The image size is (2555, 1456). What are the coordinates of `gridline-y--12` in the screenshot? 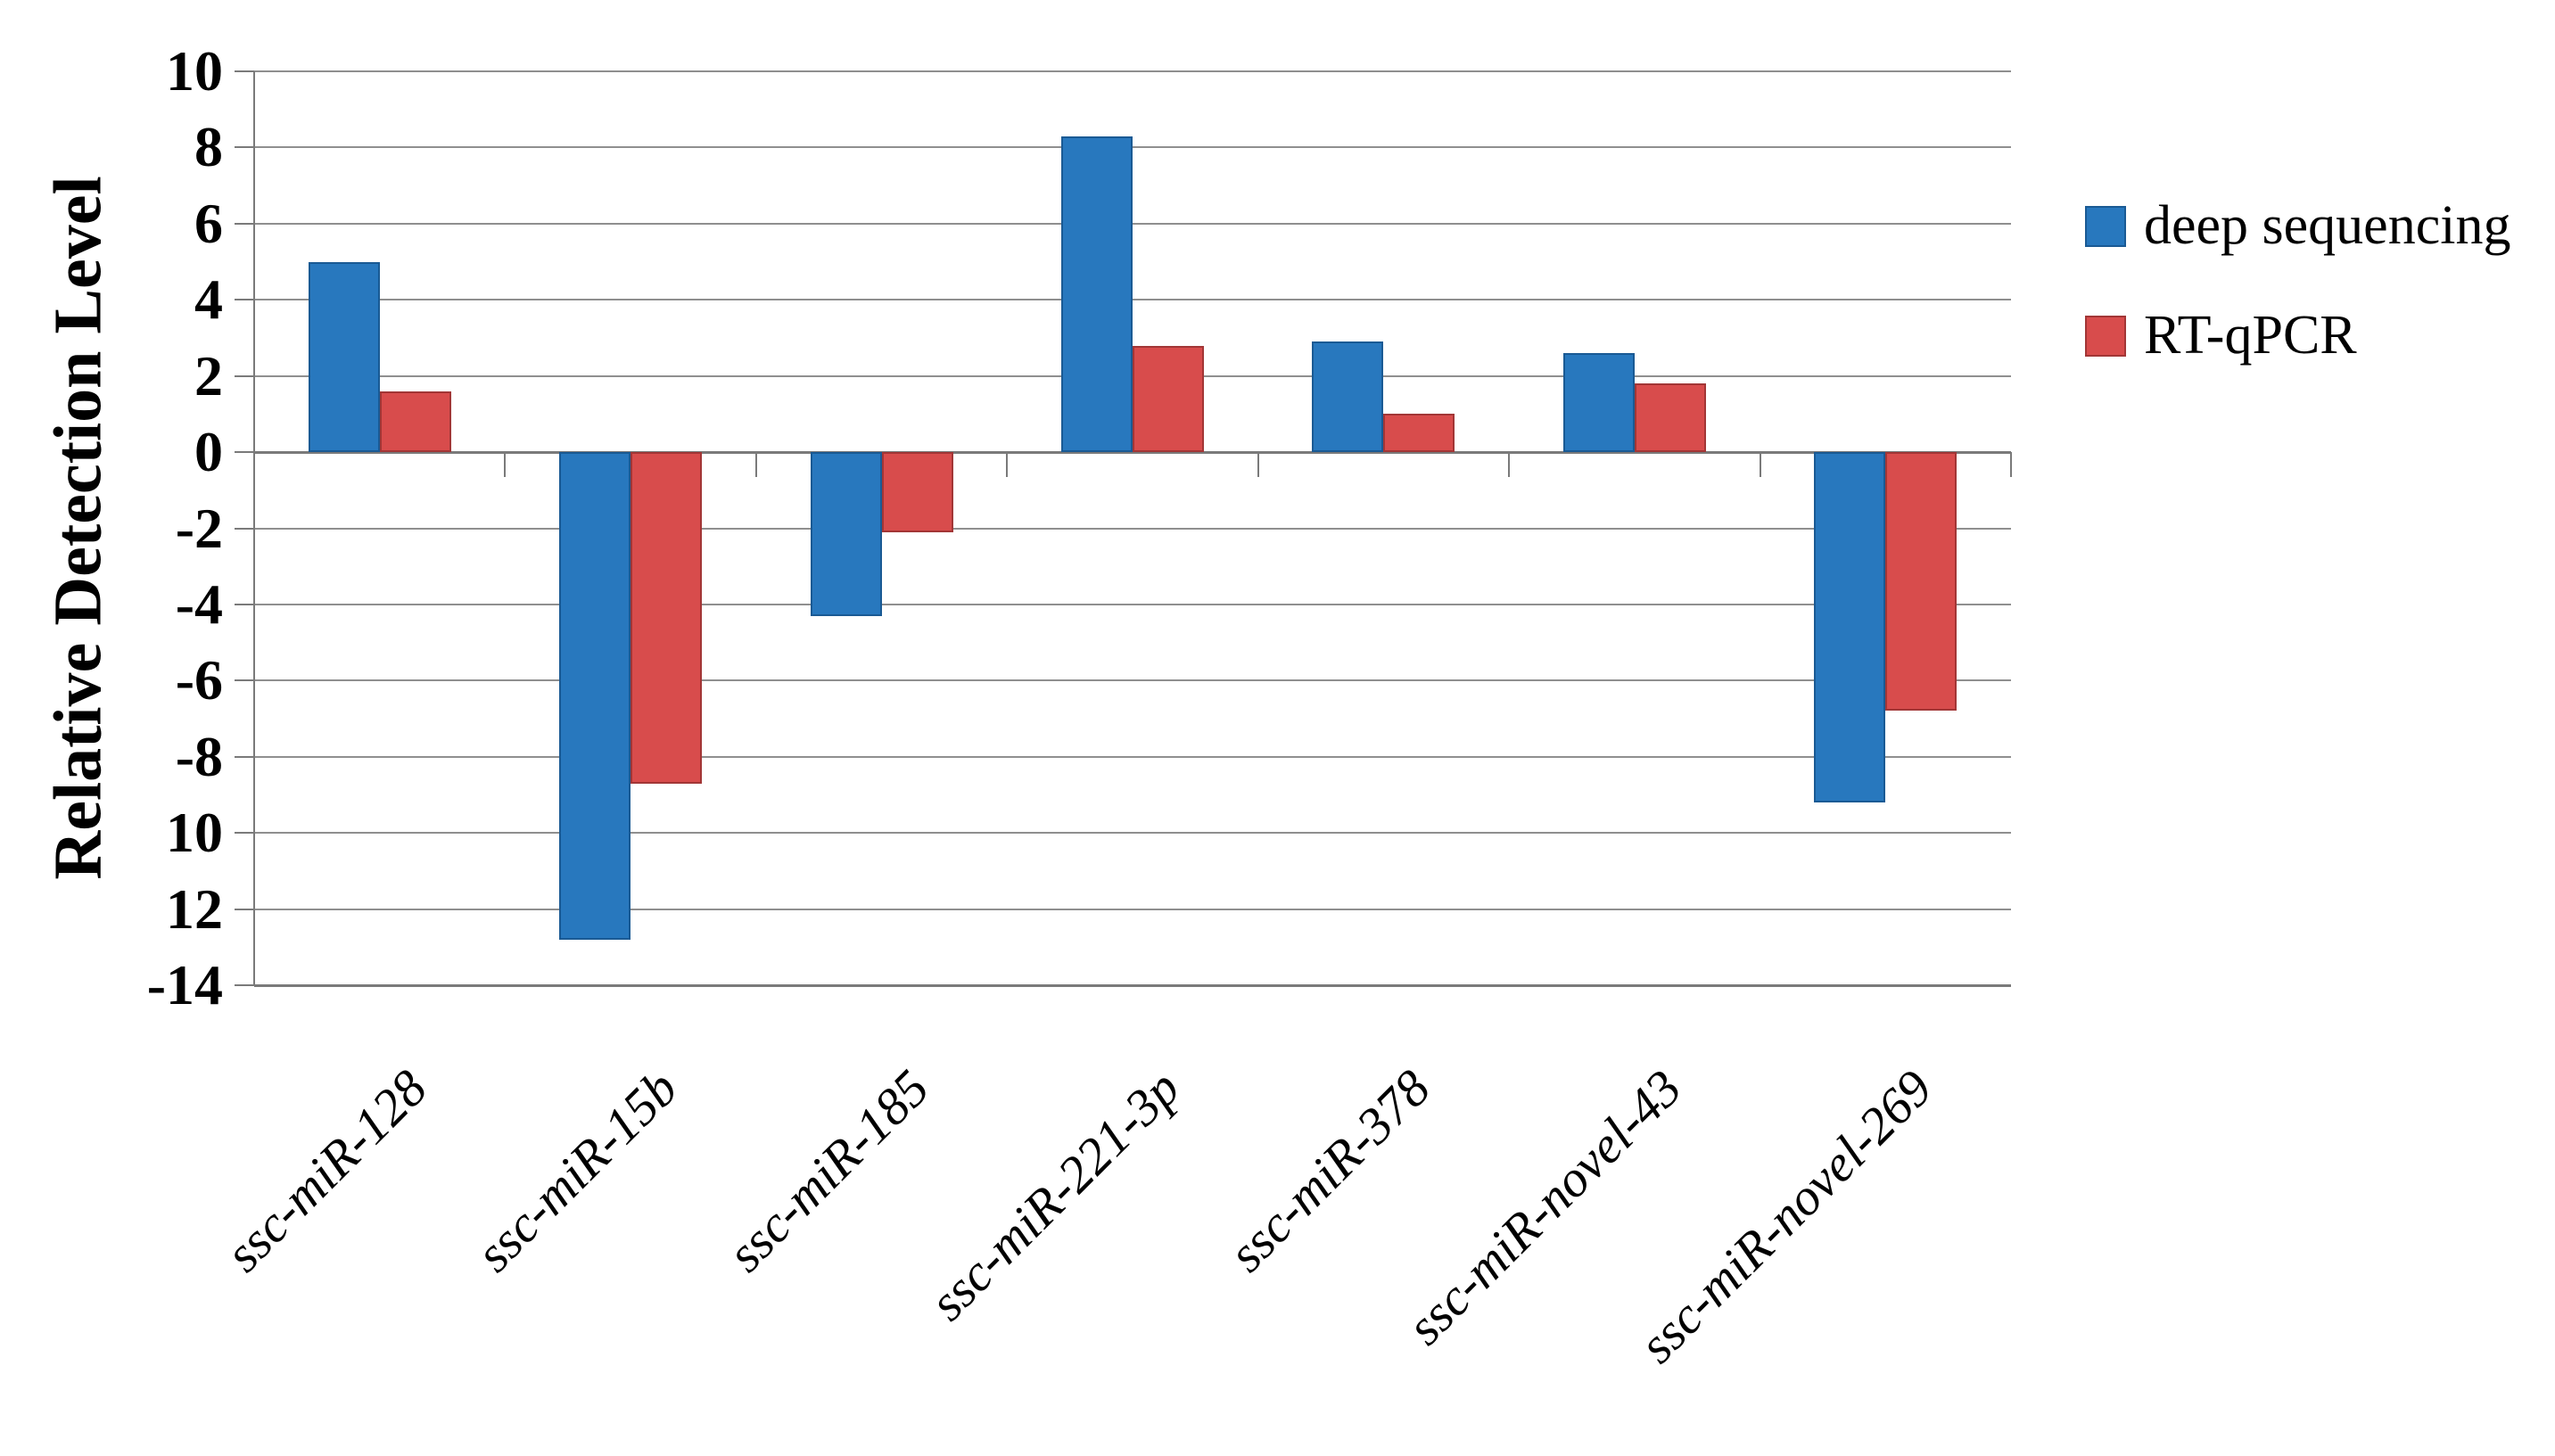 It's located at (1133, 909).